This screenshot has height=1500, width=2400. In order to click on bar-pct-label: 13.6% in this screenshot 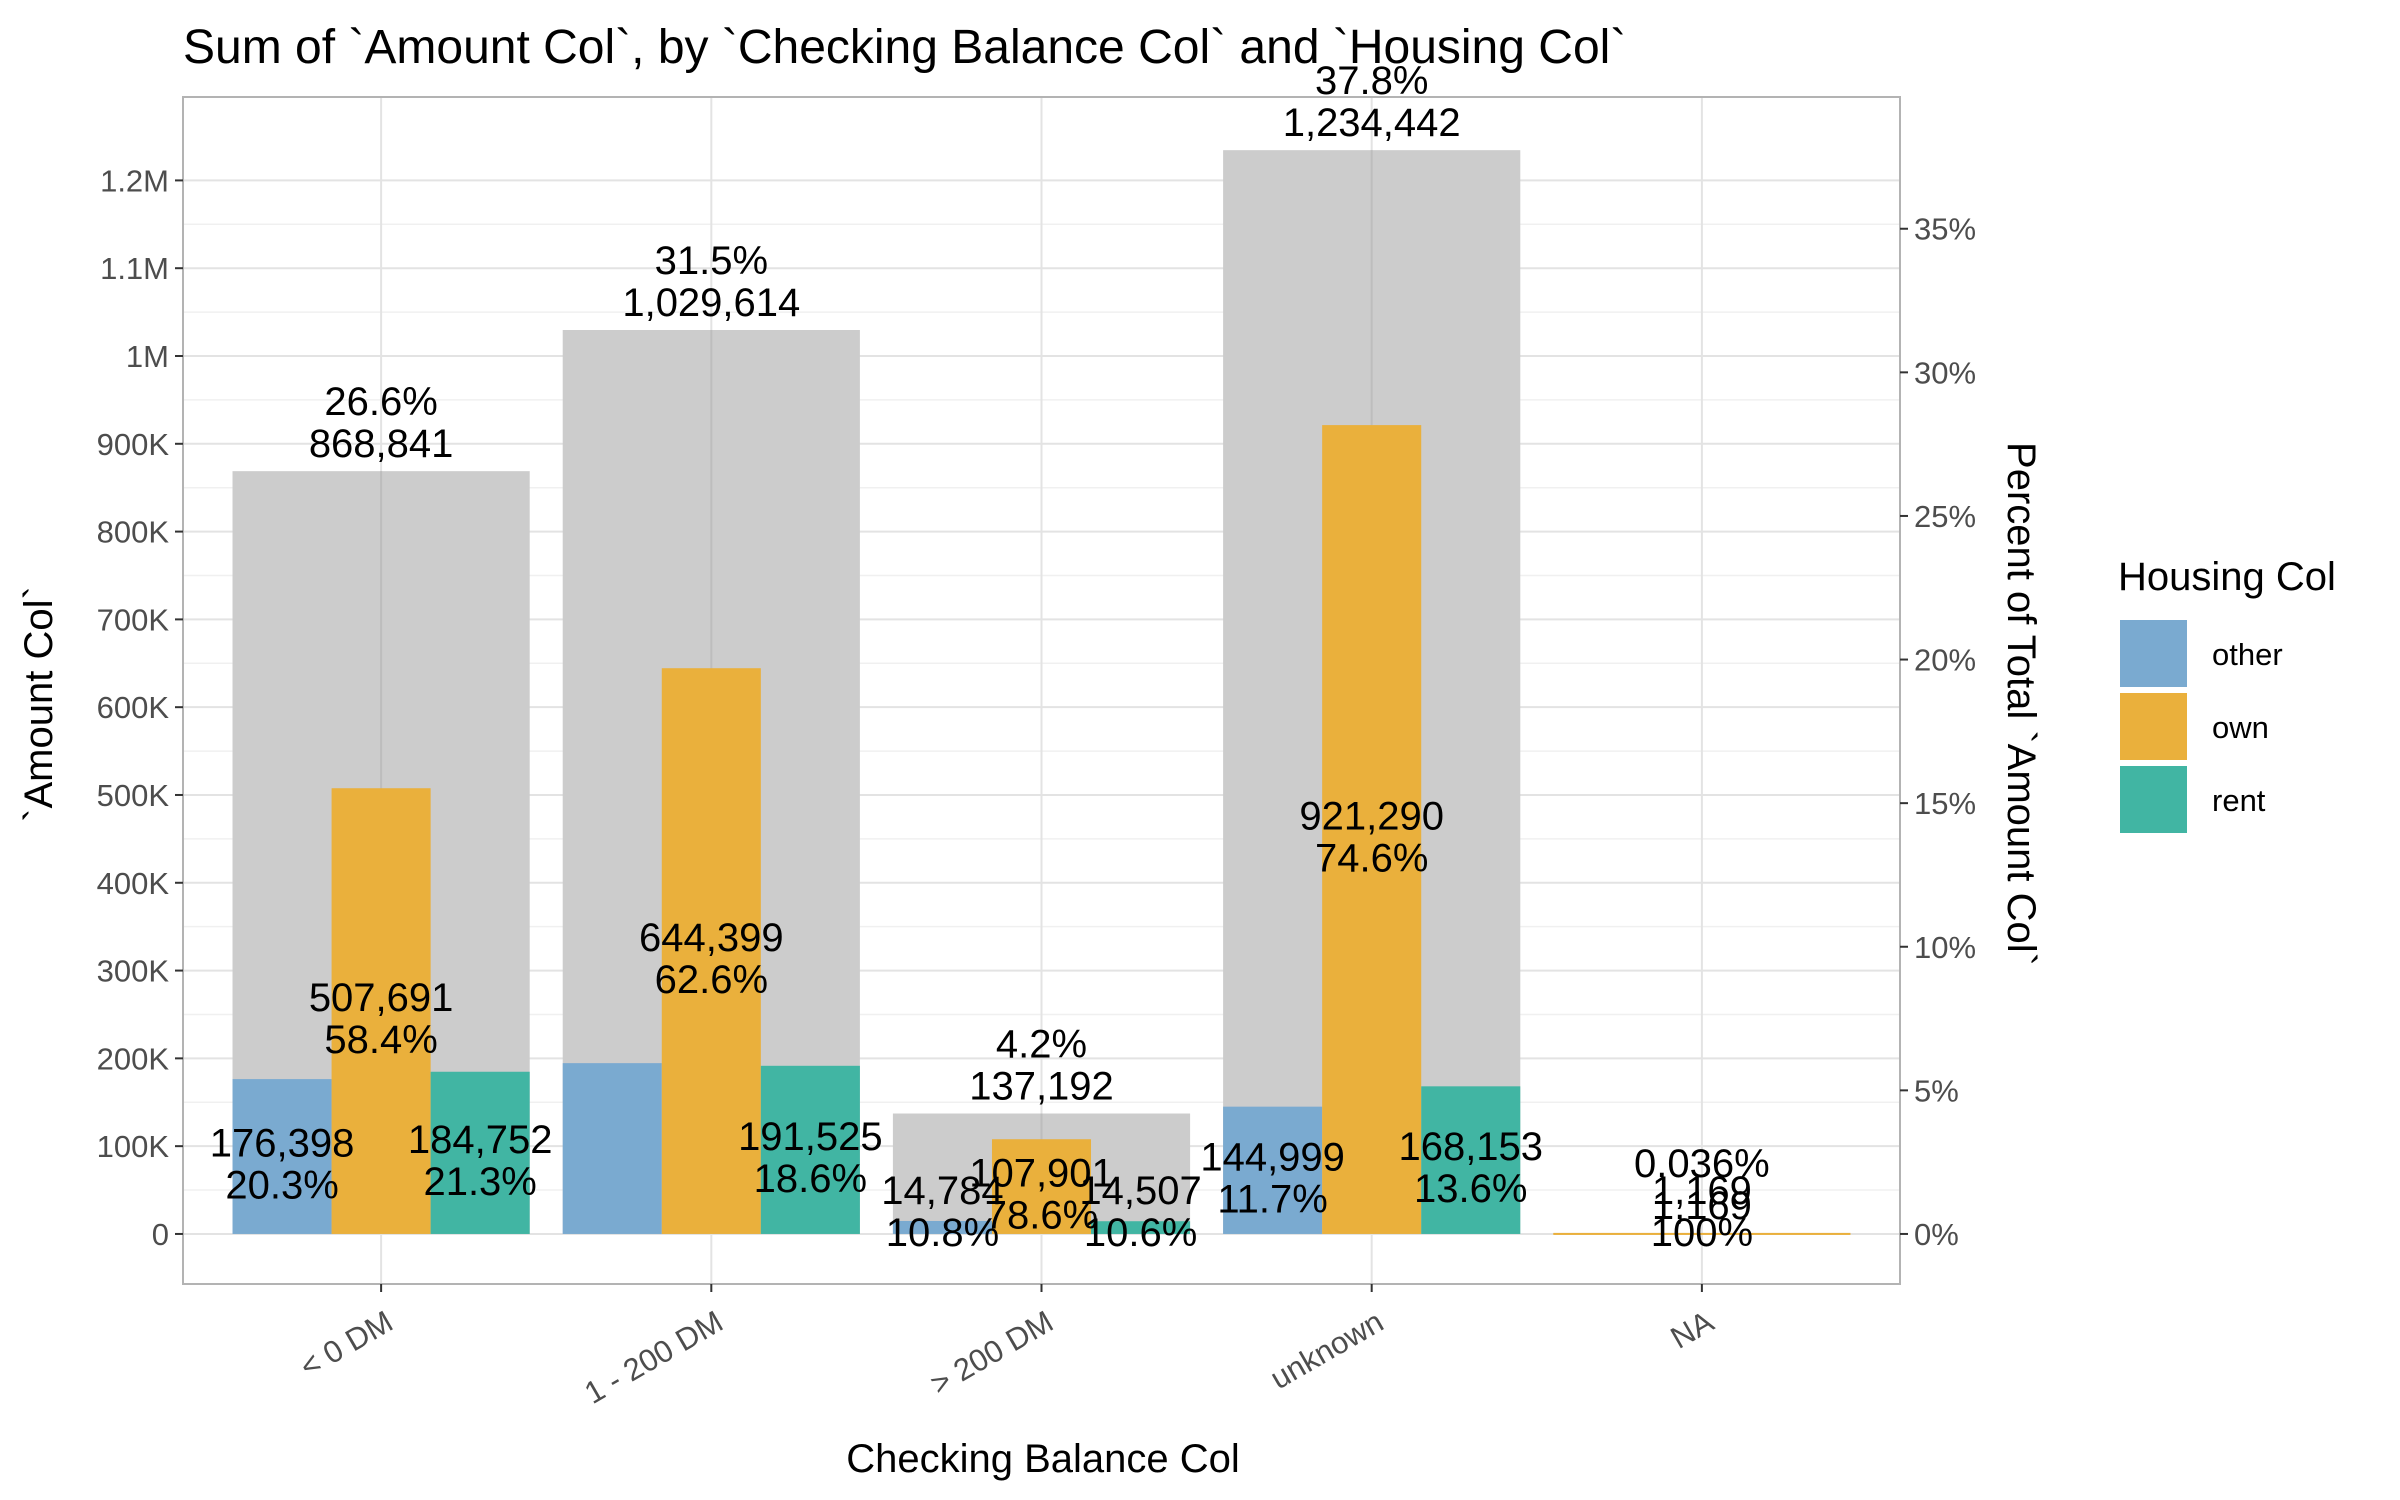, I will do `click(1470, 1189)`.